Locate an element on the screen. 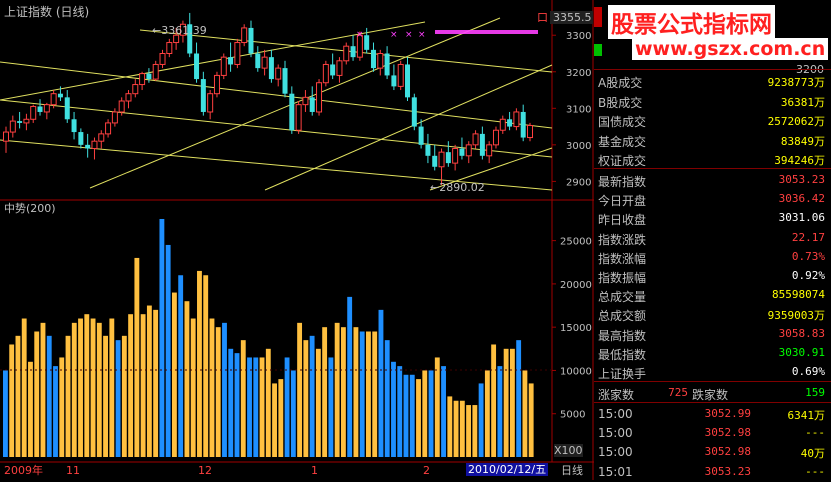 Image resolution: width=831 pixels, height=482 pixels. quote-row-value: 0.69% is located at coordinates (808, 371).